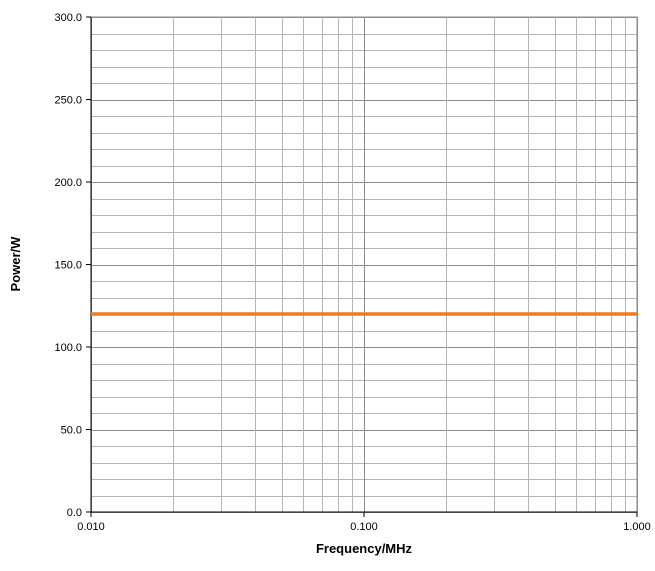 This screenshot has height=571, width=655. I want to click on y-tick-label: 300.0, so click(68, 18).